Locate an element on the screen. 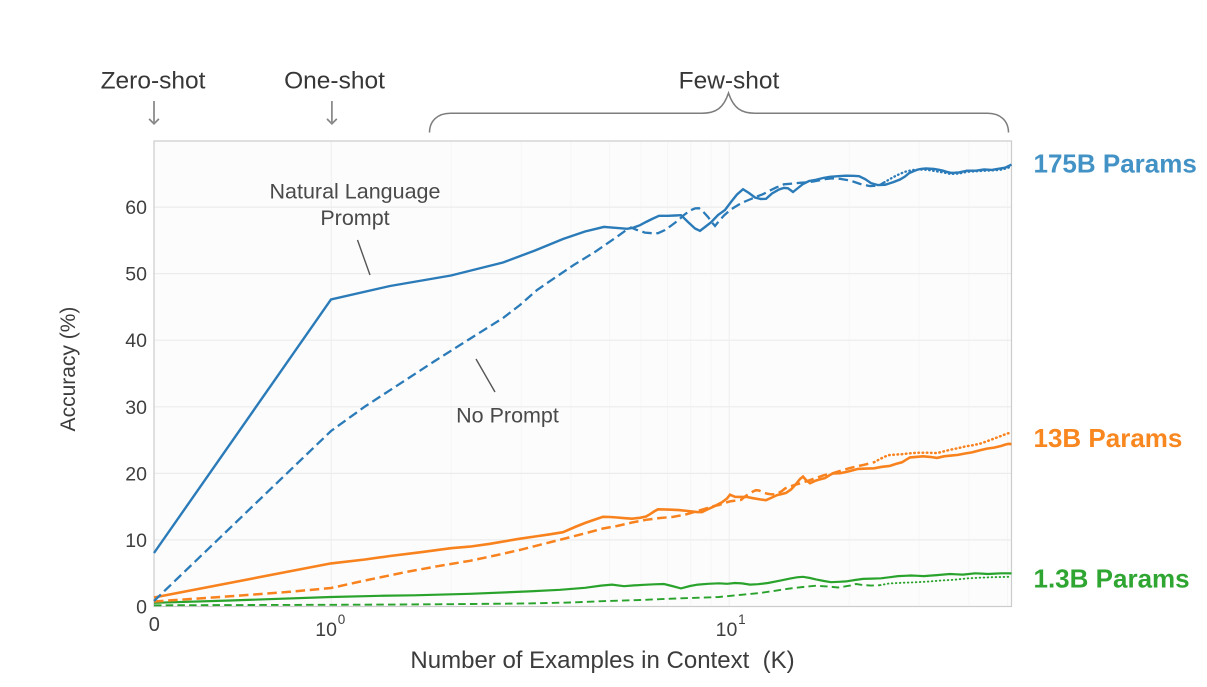 The height and width of the screenshot is (687, 1207). svg-text: 50 is located at coordinates (136, 275).